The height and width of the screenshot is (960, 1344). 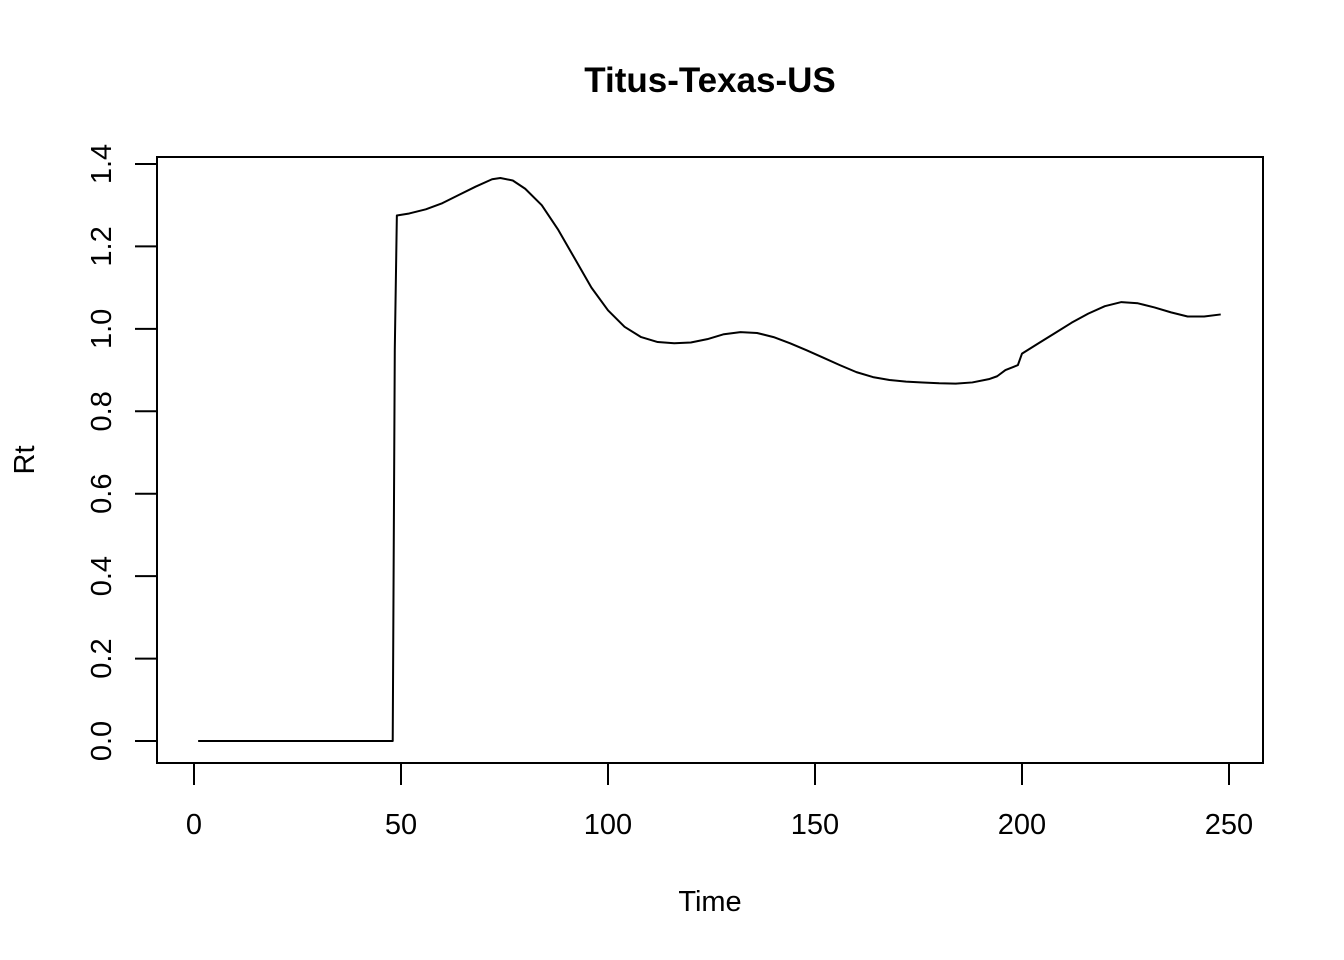 I want to click on y-tick-label: 1.2, so click(x=102, y=246).